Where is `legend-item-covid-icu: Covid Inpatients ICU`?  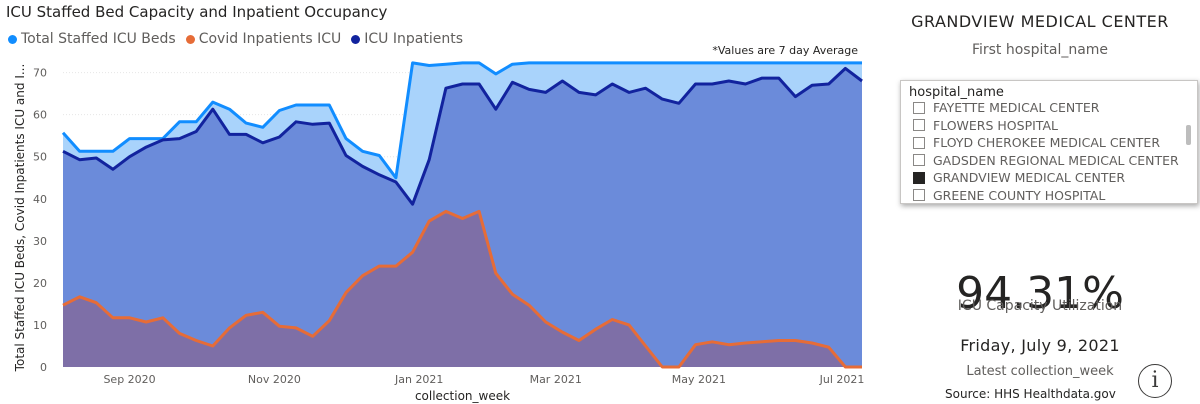
legend-item-covid-icu: Covid Inpatients ICU is located at coordinates (263, 39).